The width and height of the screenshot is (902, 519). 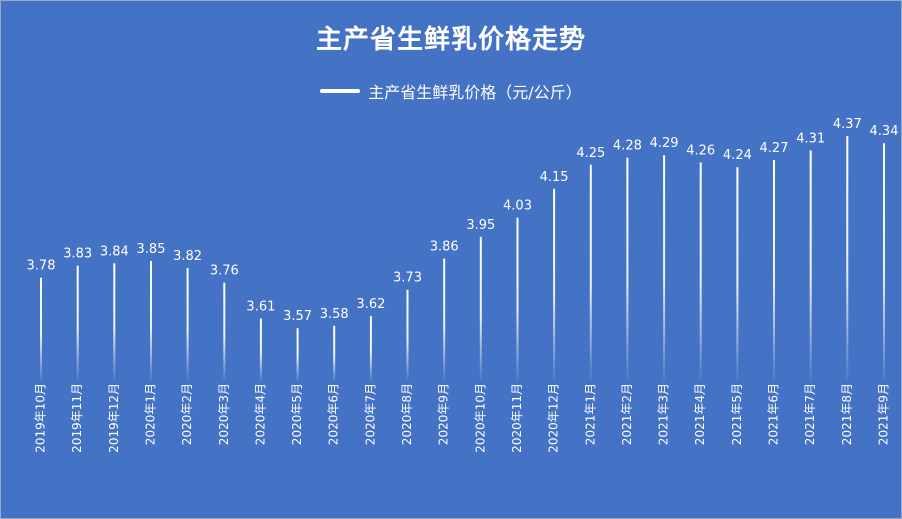 I want to click on x-tick-label-4: 2020年1月, so click(x=151, y=414).